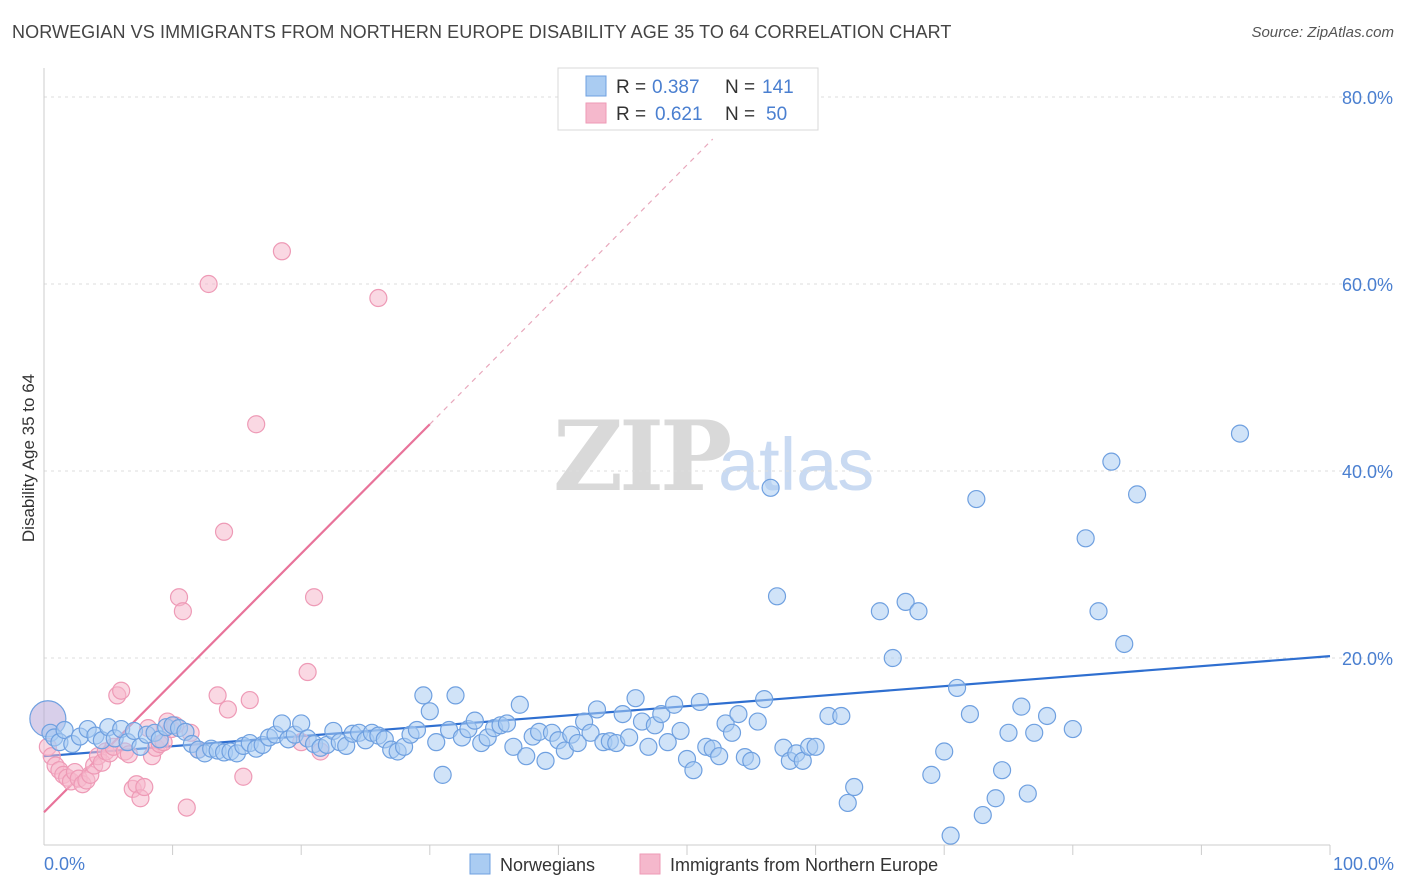  I want to click on legend-n-label-pink: N =, so click(740, 114).